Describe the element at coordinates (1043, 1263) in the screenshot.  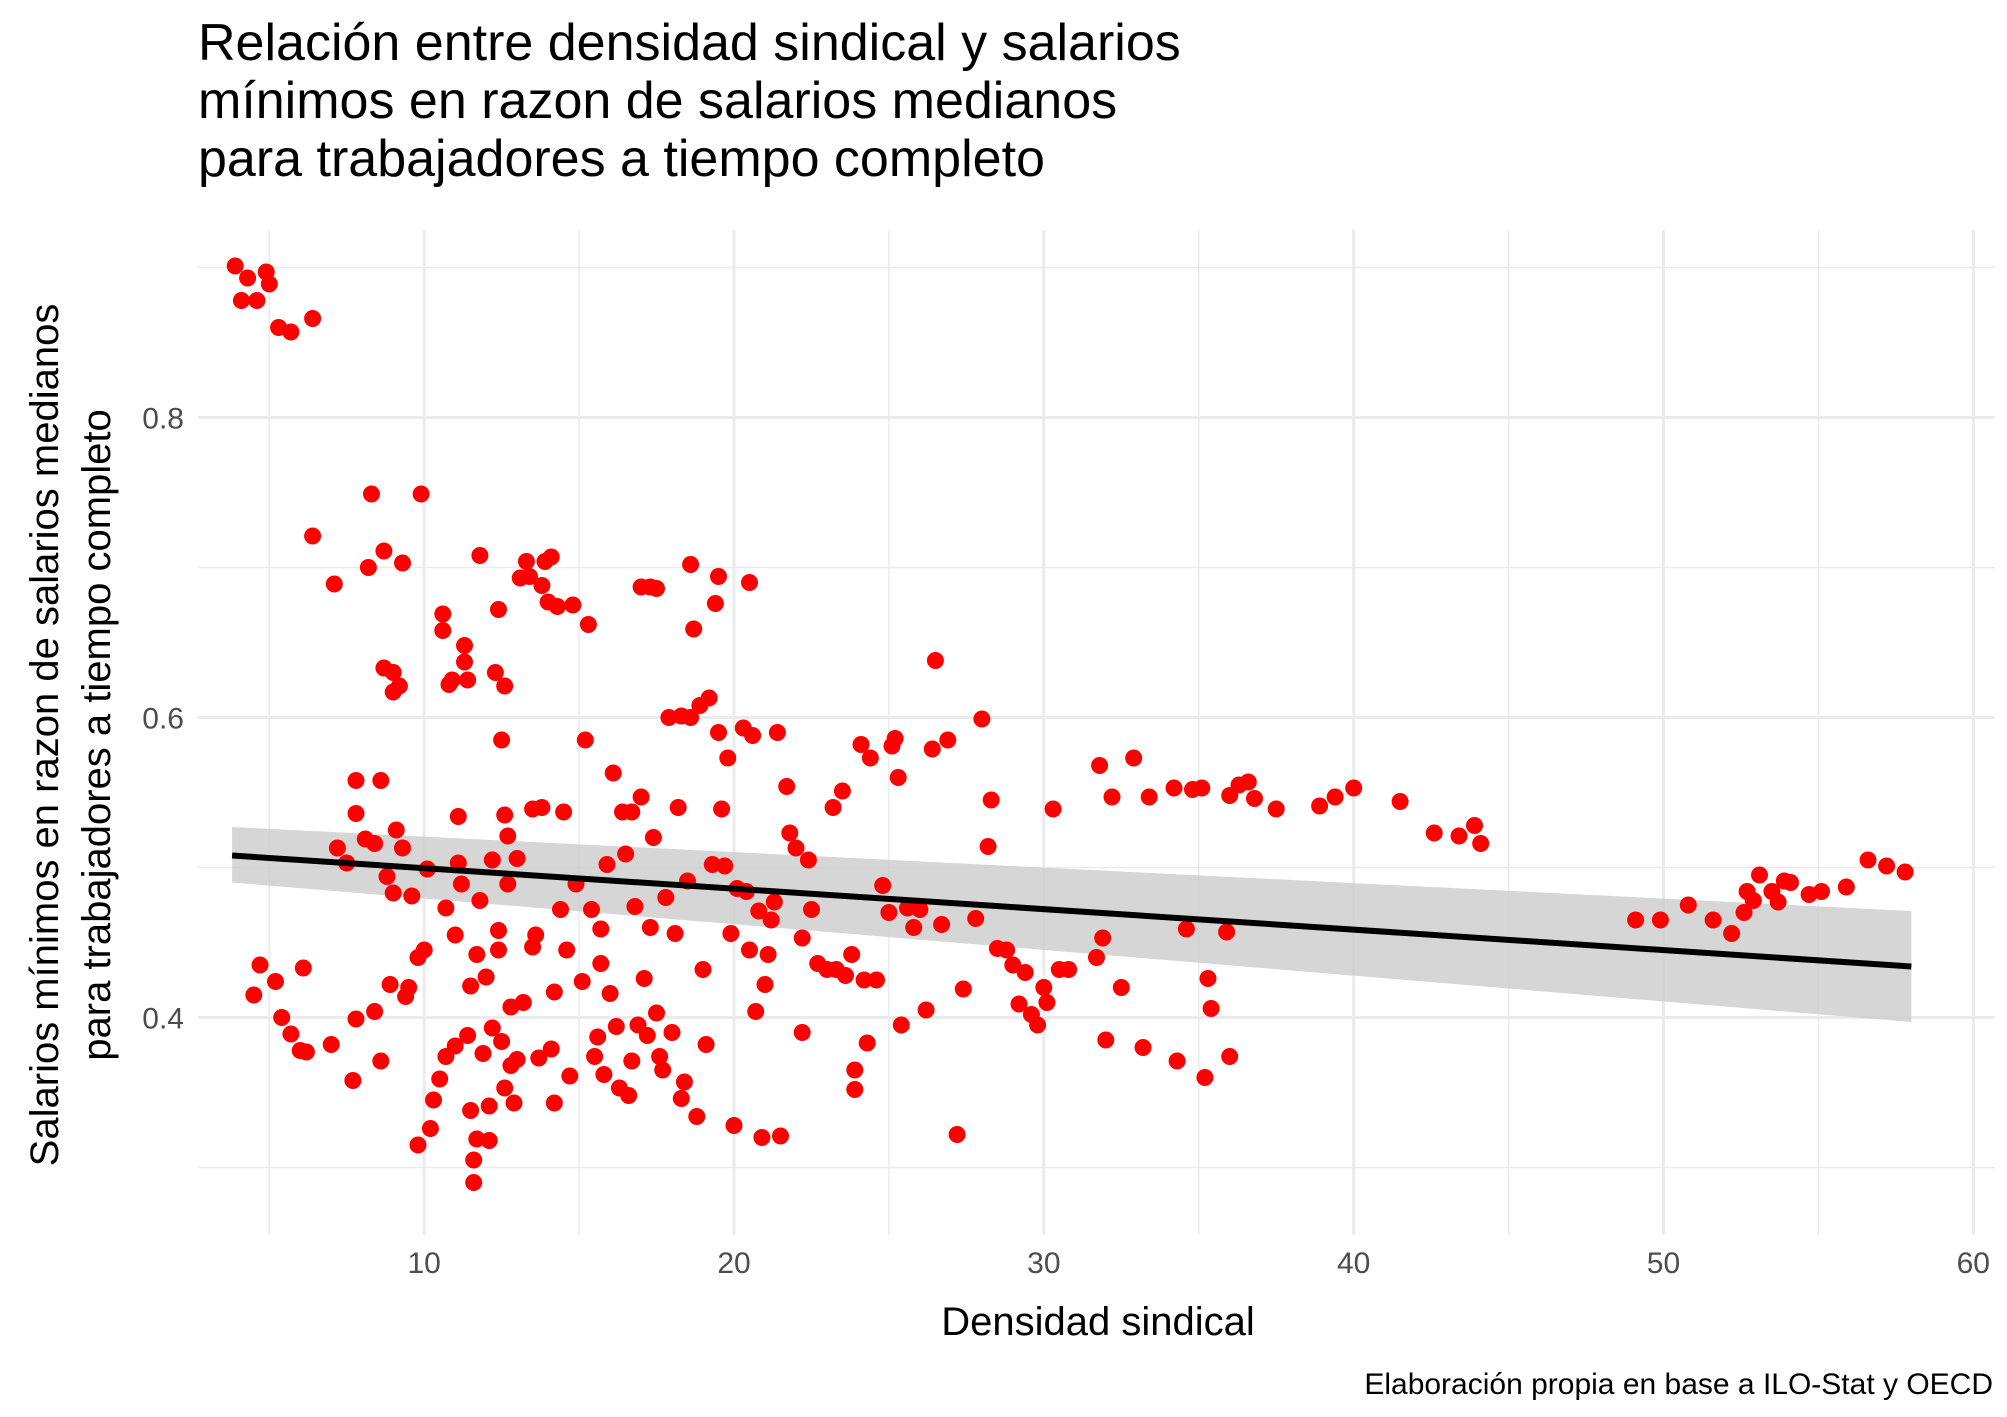
I see `x-tick-label: 30` at that location.